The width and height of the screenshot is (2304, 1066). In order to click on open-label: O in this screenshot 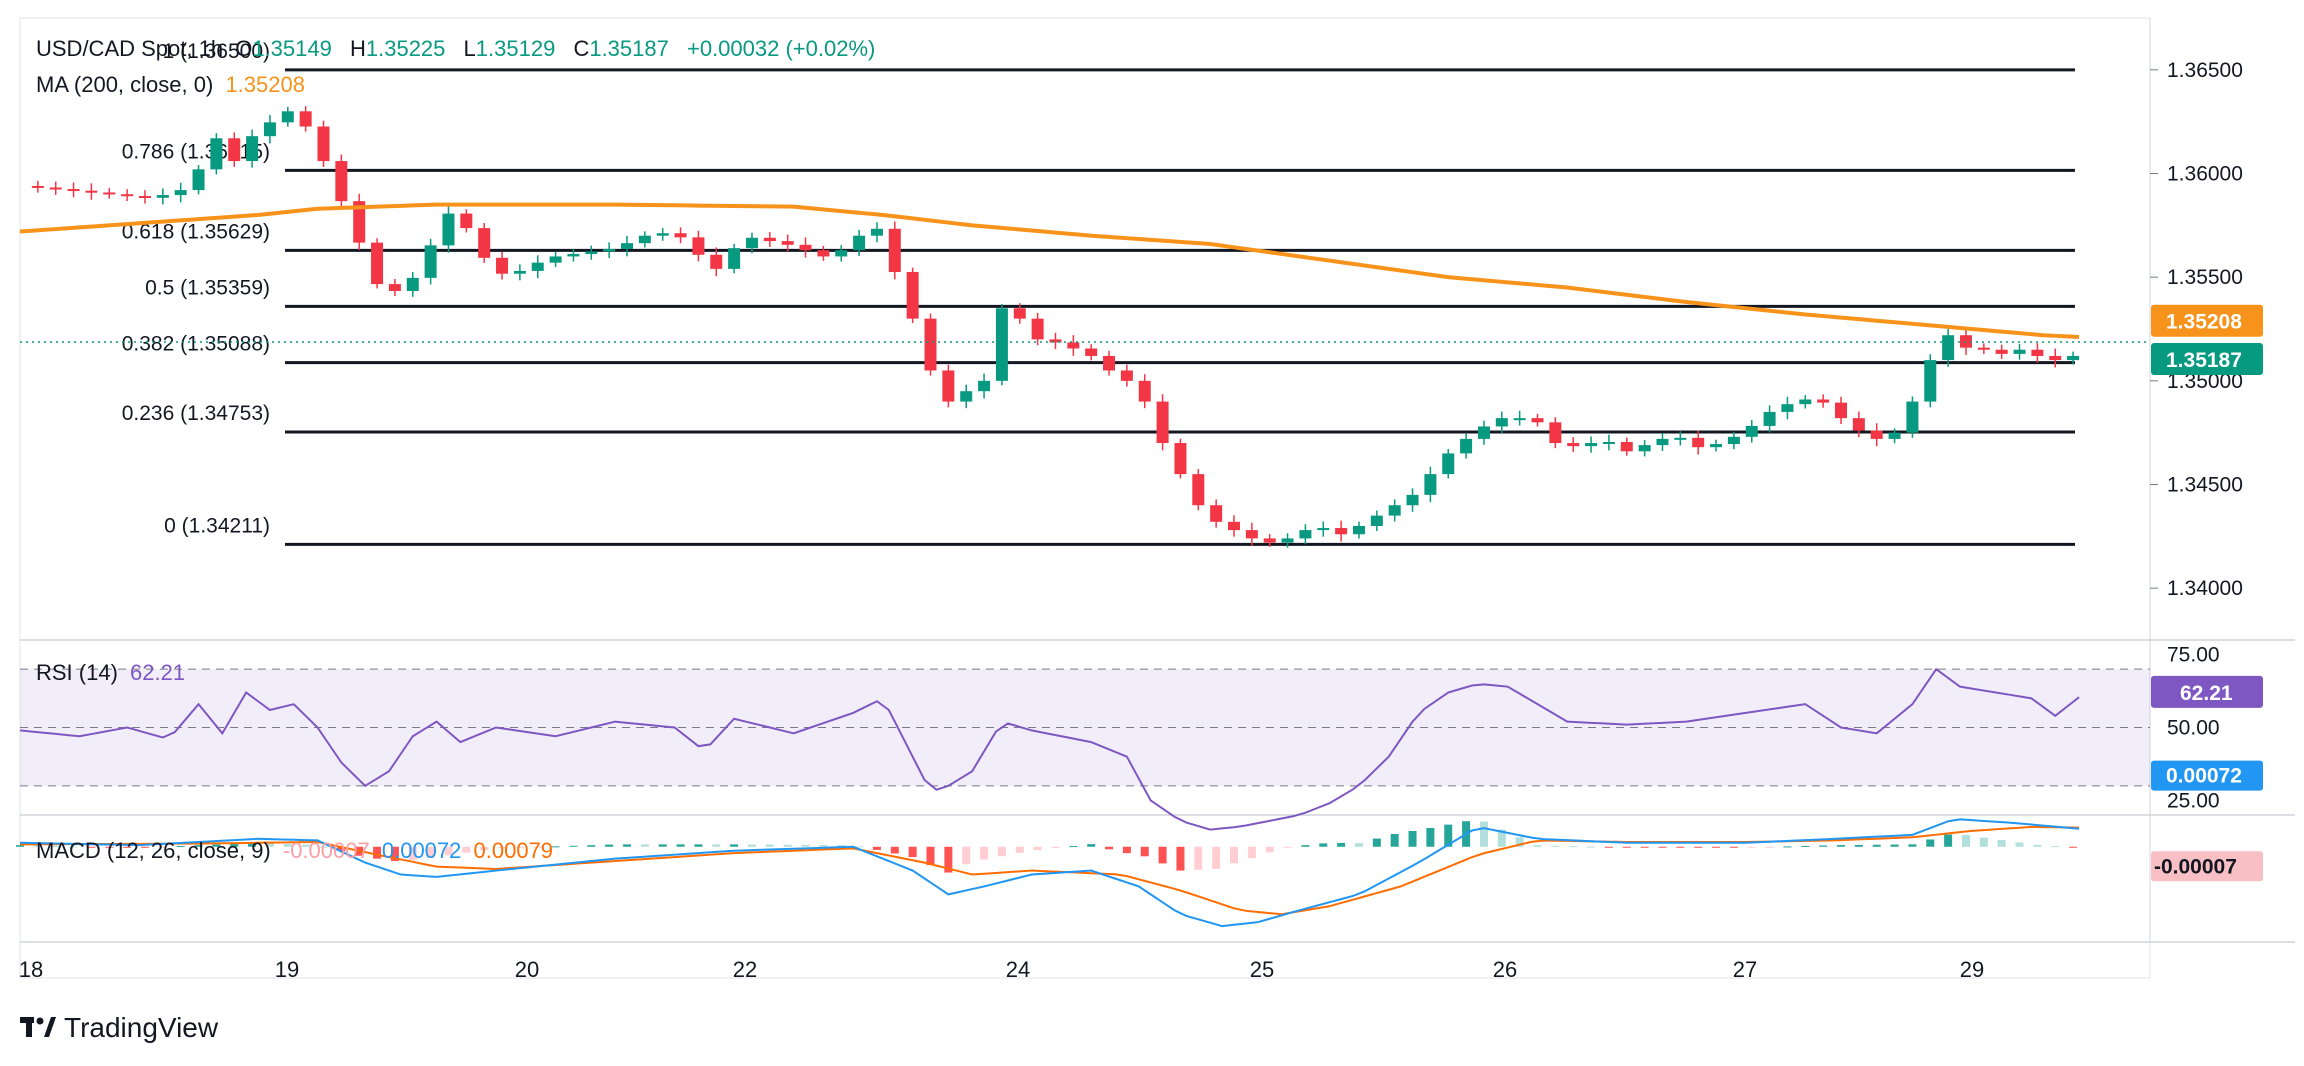, I will do `click(244, 48)`.